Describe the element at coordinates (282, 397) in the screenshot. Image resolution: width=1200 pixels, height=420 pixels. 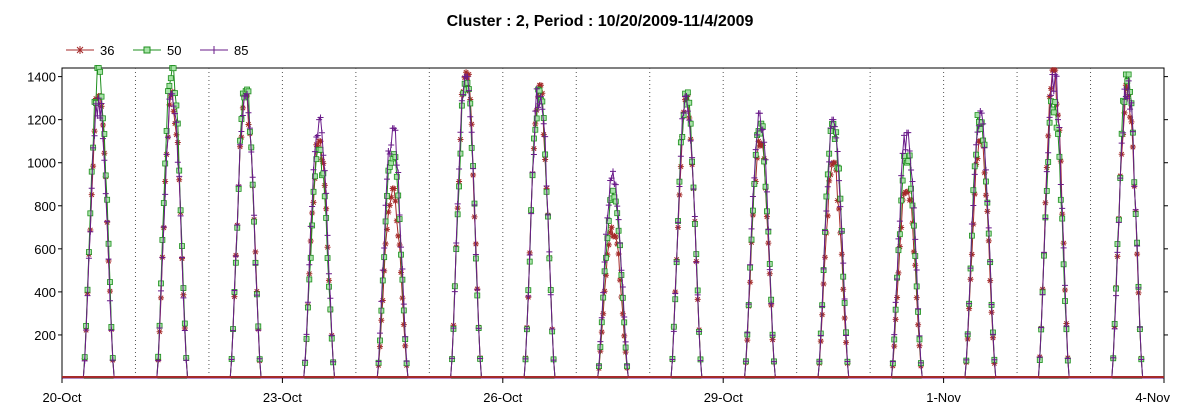
I see `x-tick-label: 23-Oct` at that location.